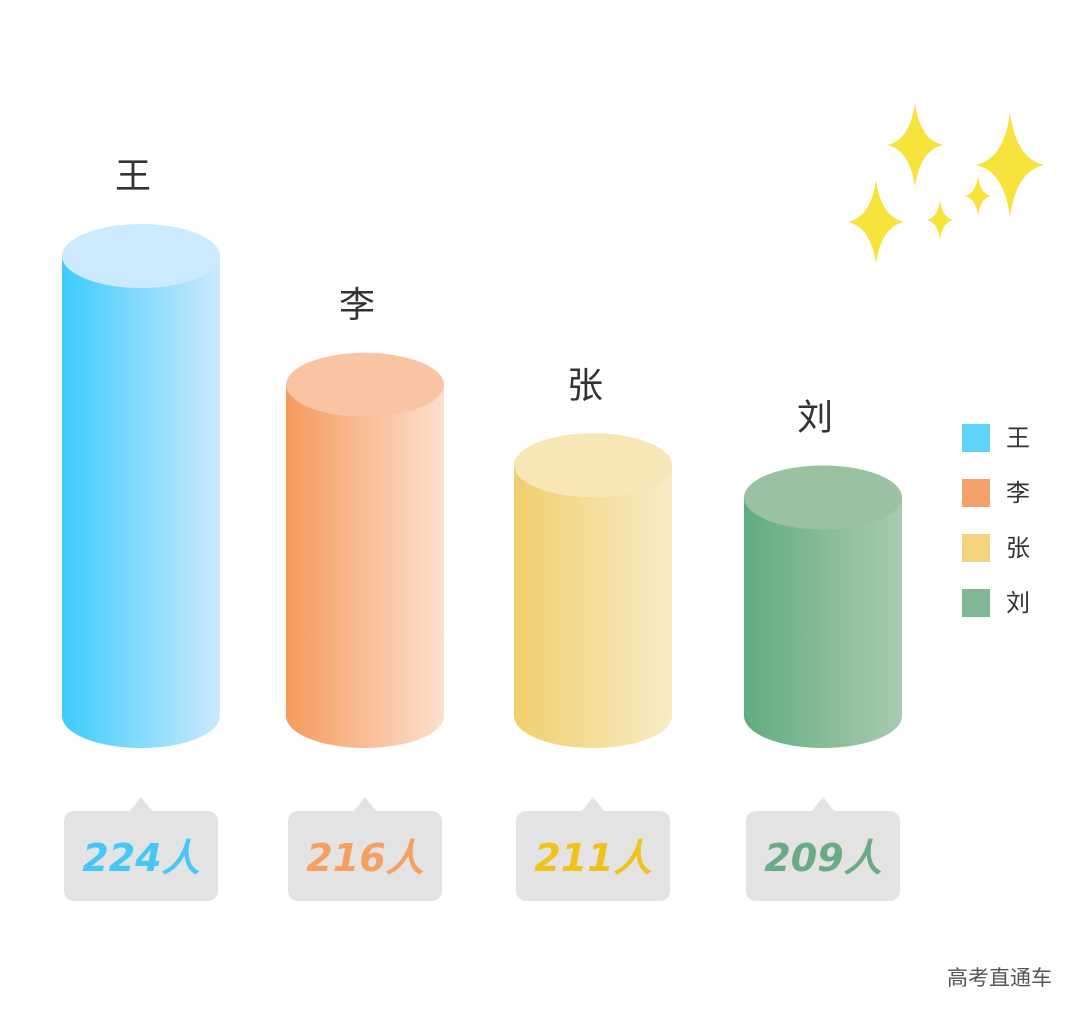 The width and height of the screenshot is (1080, 1016). I want to click on bar-zhang, so click(593, 590).